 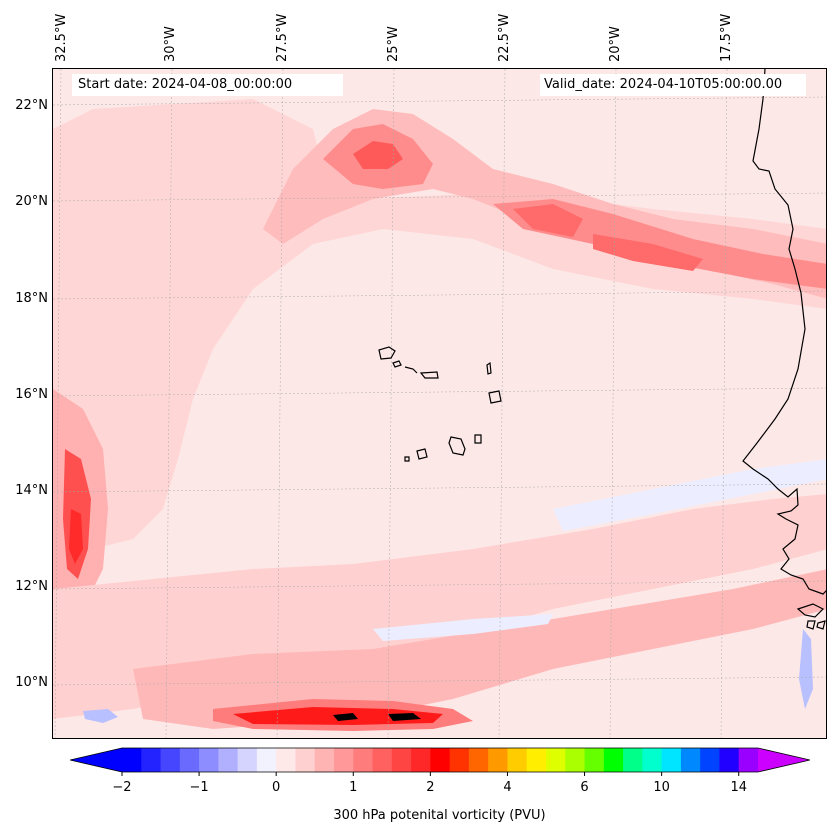 I want to click on lat-label-20n: 20°N, so click(x=31, y=201).